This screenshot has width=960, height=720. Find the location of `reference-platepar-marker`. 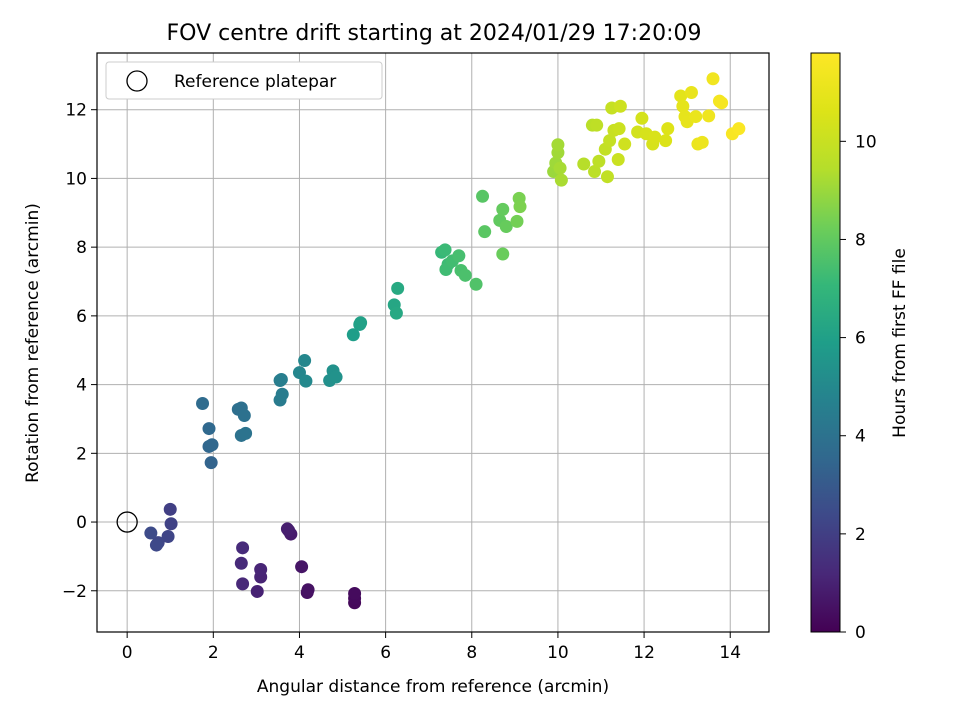

reference-platepar-marker is located at coordinates (127, 522).